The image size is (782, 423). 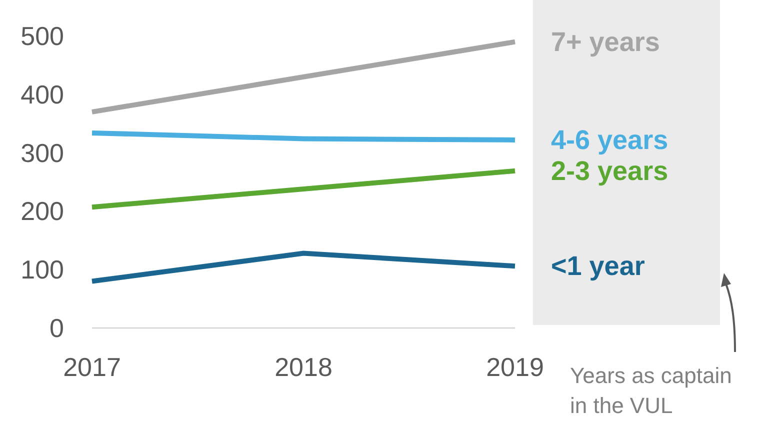 What do you see at coordinates (598, 266) in the screenshot?
I see `series-label: <1 year` at bounding box center [598, 266].